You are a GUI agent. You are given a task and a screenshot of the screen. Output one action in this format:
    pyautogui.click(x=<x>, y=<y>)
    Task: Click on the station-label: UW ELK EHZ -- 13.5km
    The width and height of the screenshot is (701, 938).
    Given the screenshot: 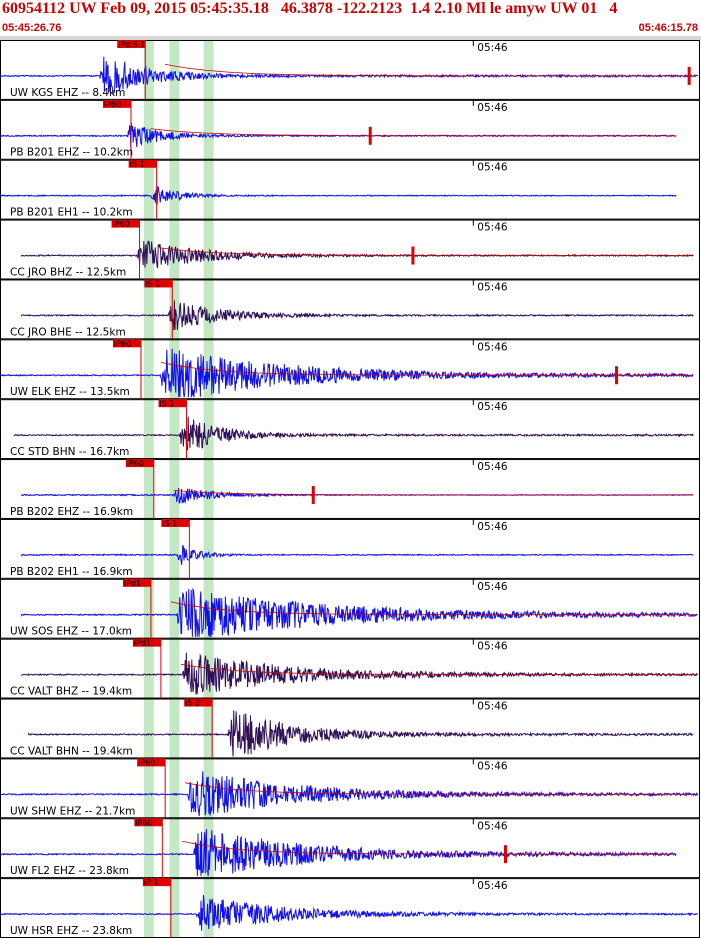 What is the action you would take?
    pyautogui.click(x=70, y=392)
    